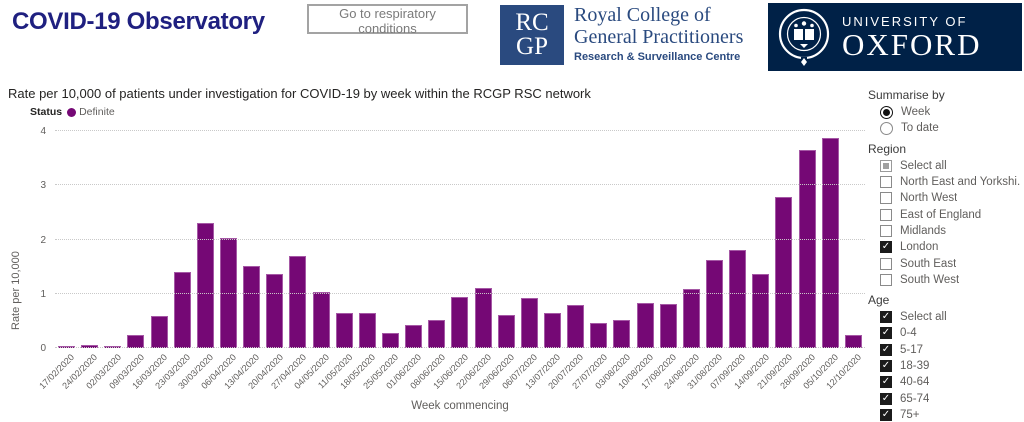 The width and height of the screenshot is (1024, 422). What do you see at coordinates (367, 330) in the screenshot?
I see `bar-18-05-2020` at bounding box center [367, 330].